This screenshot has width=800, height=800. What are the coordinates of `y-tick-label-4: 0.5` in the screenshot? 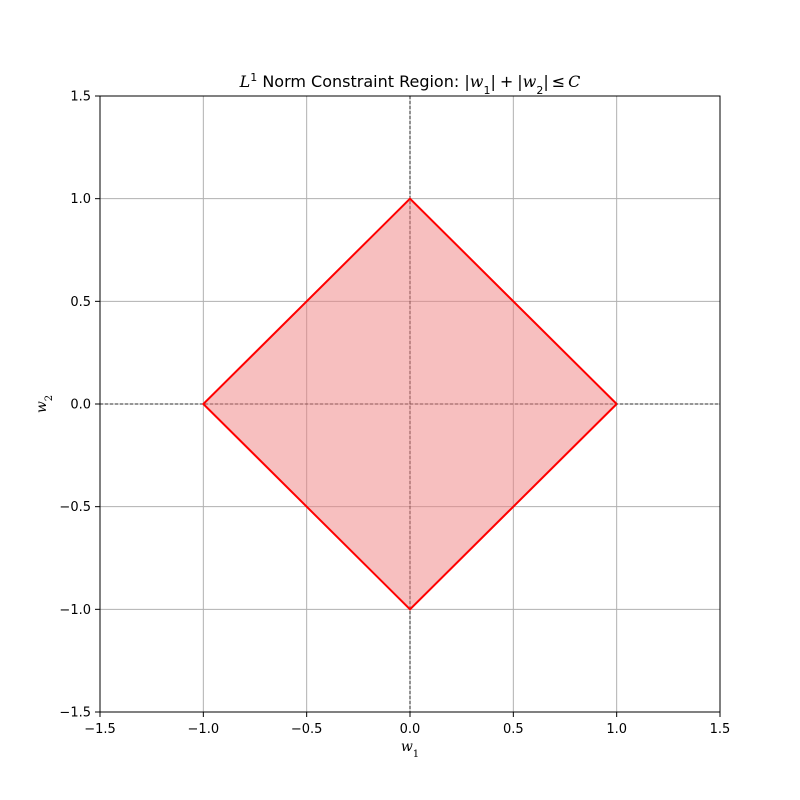 It's located at (80, 302).